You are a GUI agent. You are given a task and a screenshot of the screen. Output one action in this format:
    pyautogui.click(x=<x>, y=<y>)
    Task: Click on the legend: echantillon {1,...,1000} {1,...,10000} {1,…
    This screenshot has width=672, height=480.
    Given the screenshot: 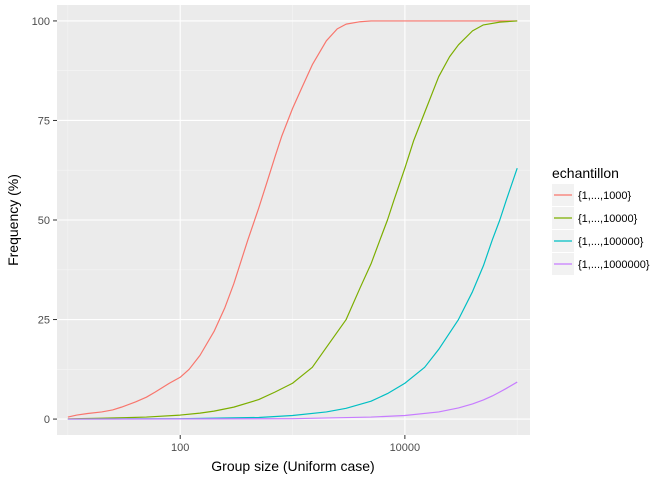 What is the action you would take?
    pyautogui.click(x=601, y=220)
    